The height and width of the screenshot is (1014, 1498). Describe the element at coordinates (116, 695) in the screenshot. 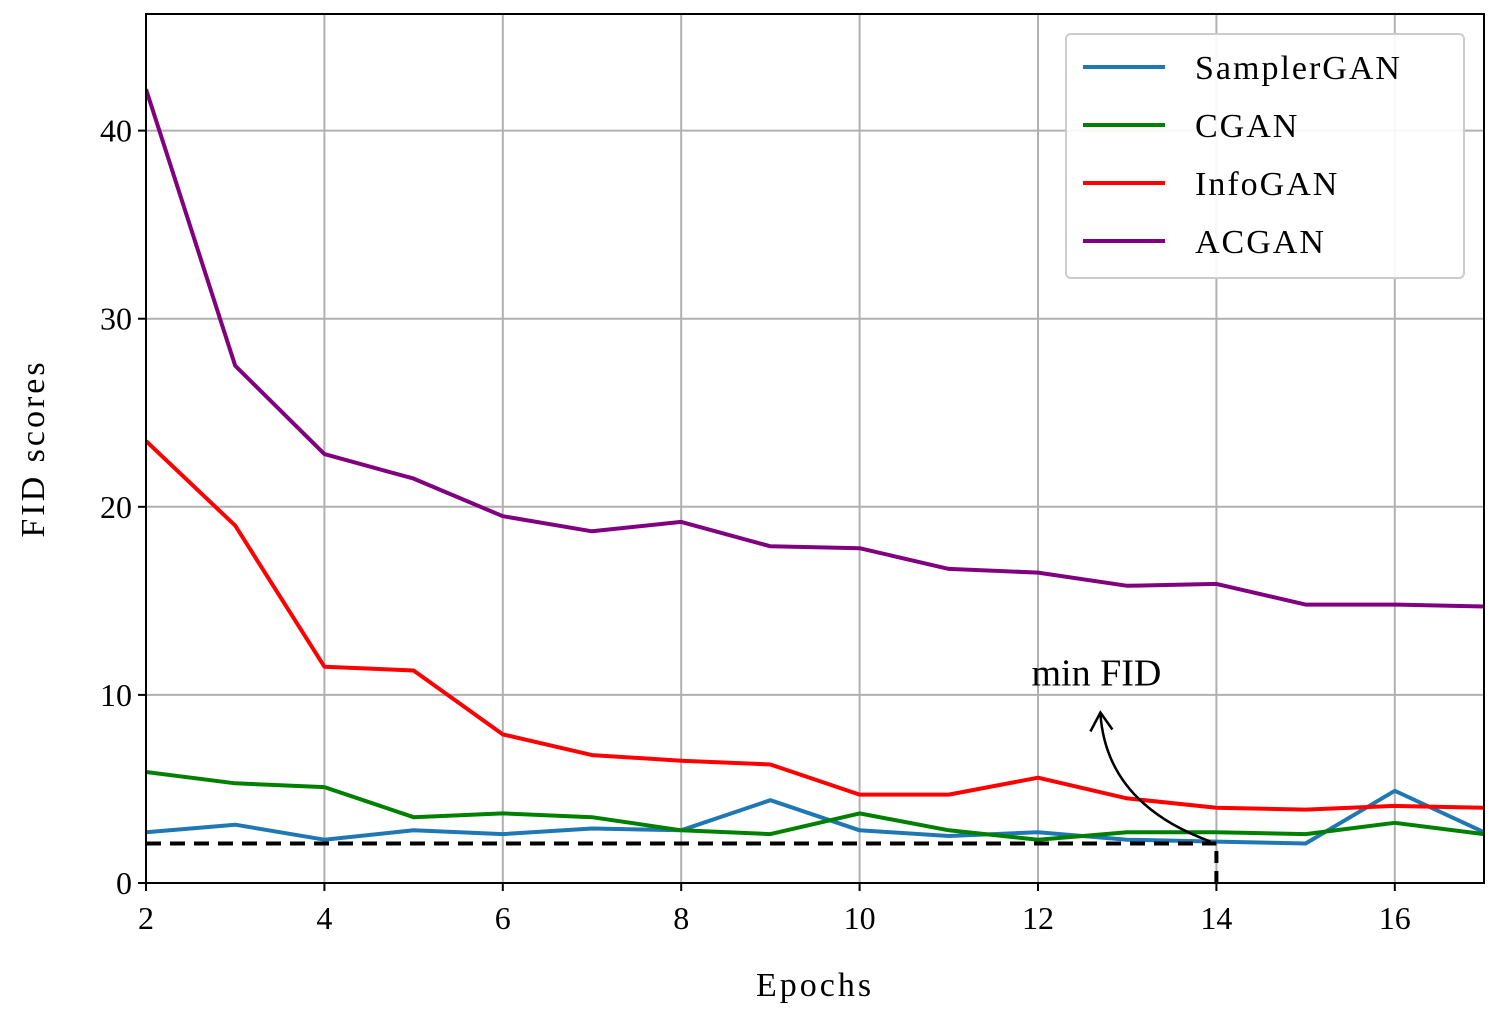

I see `y-tick-label: 10` at that location.